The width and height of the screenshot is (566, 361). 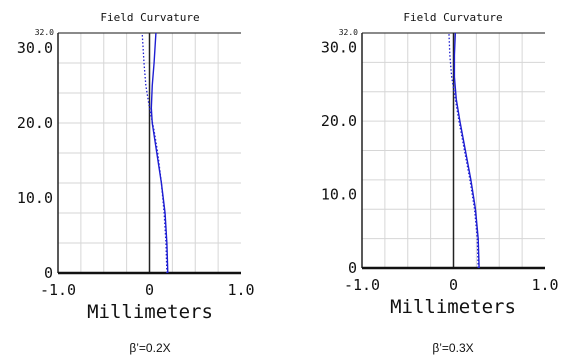 I want to click on chart-caption: β’=0.3X, so click(x=452, y=348).